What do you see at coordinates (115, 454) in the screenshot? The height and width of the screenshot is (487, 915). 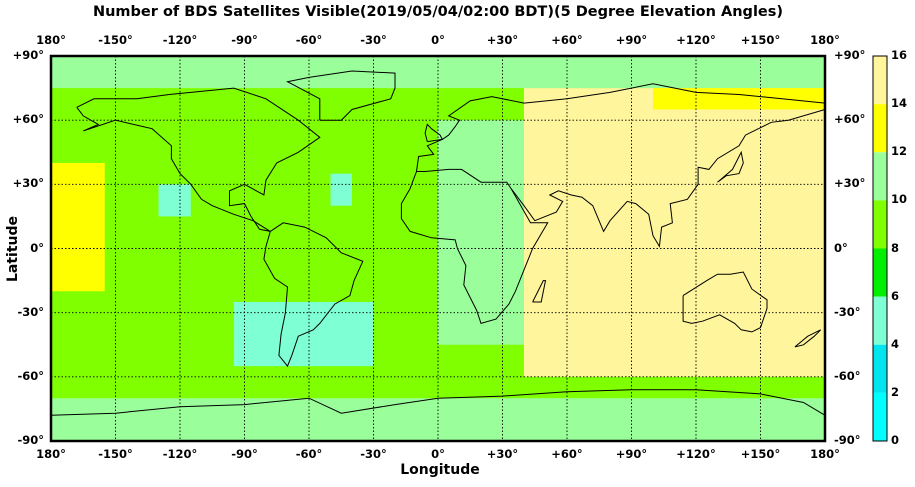 I see `bottom-lon-tick: -150°` at bounding box center [115, 454].